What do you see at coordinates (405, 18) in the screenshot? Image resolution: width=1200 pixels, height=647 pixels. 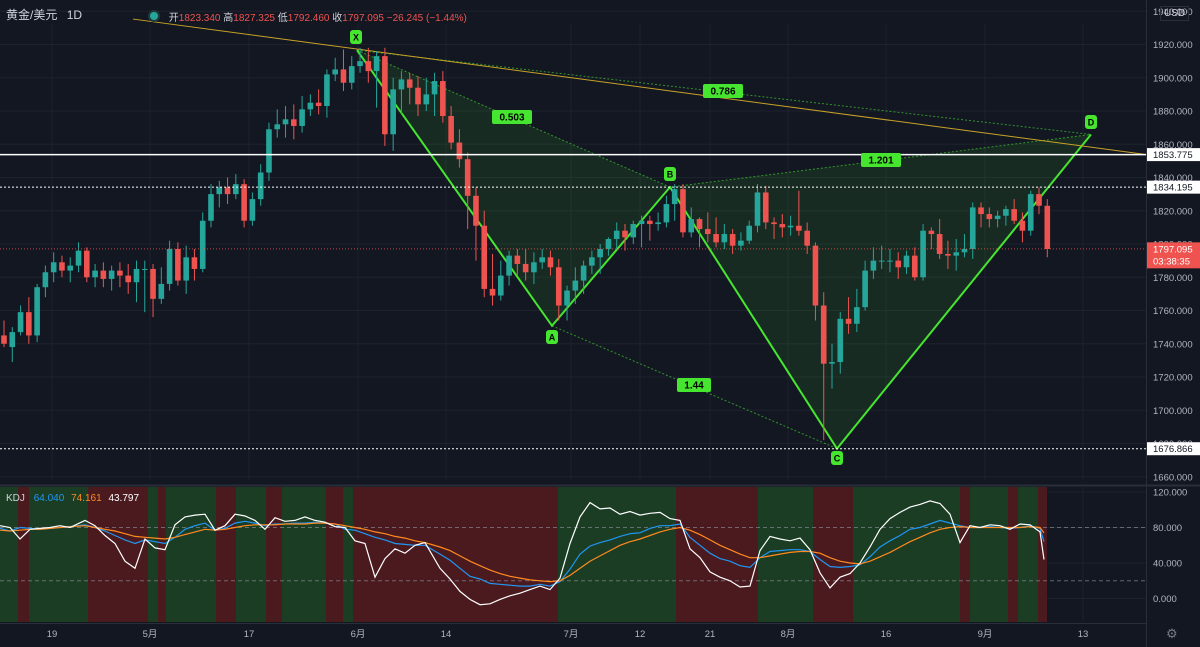 I see `change-value: −26.245` at bounding box center [405, 18].